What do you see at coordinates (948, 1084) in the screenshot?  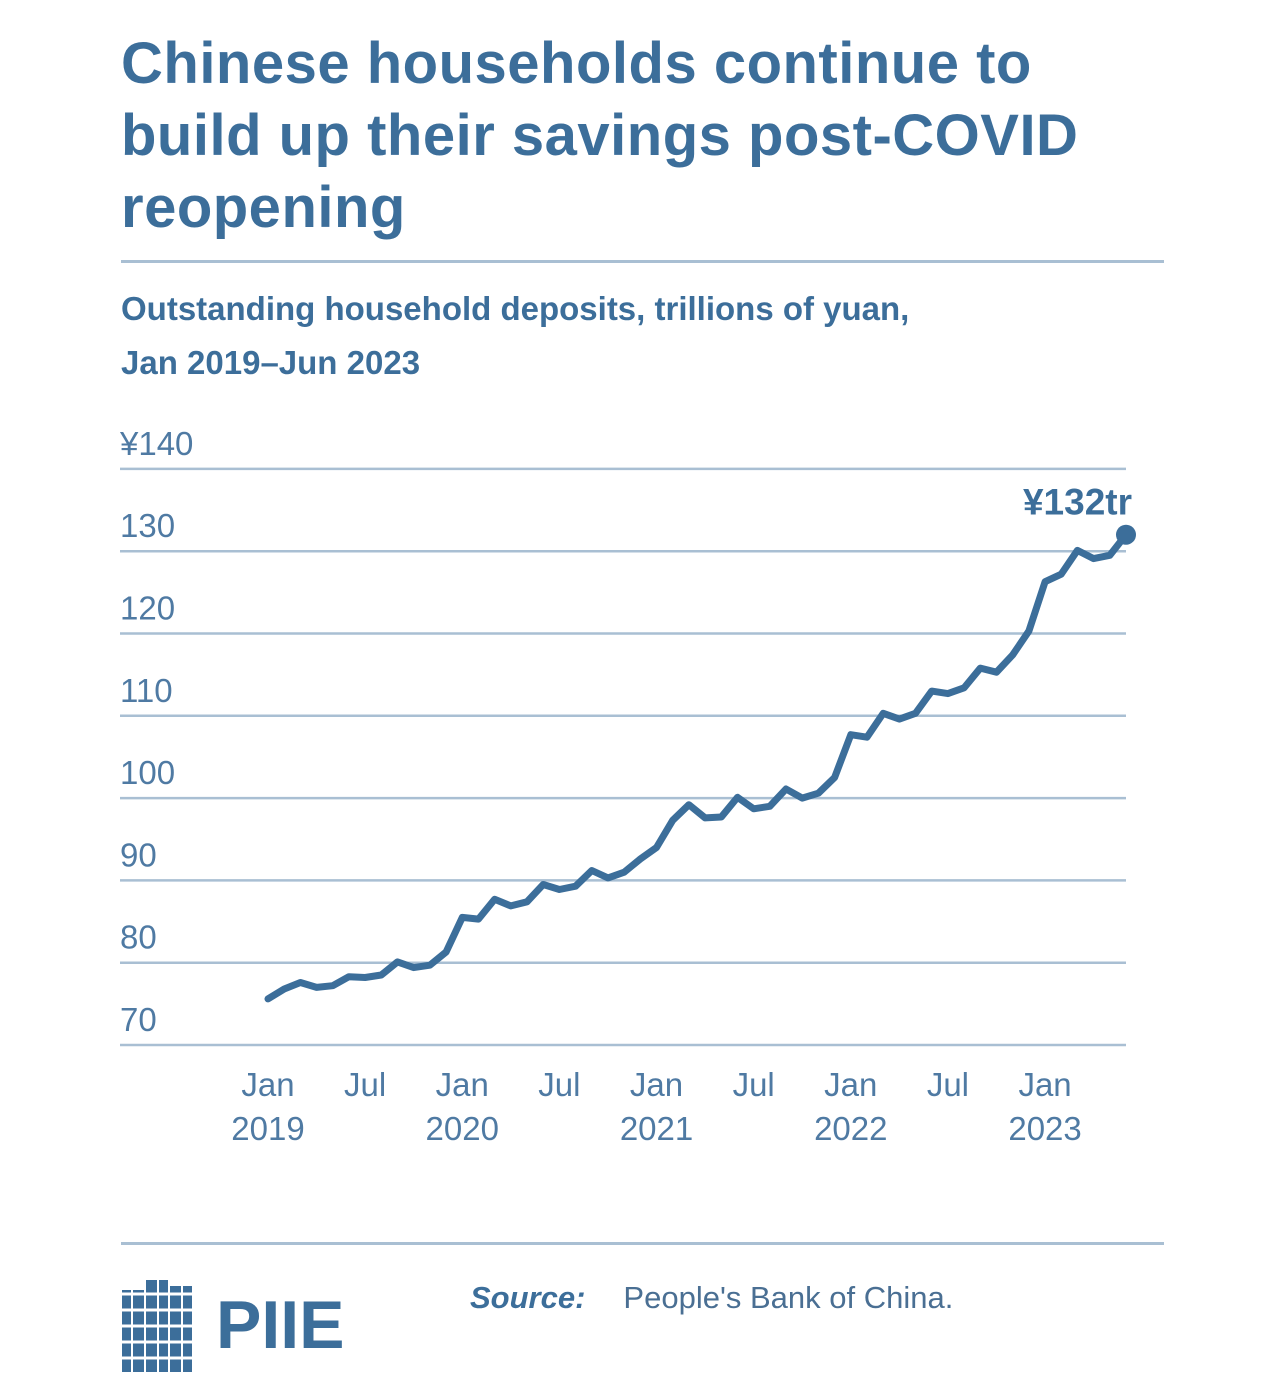 I see `x-tick-label-2022-07: Jul` at bounding box center [948, 1084].